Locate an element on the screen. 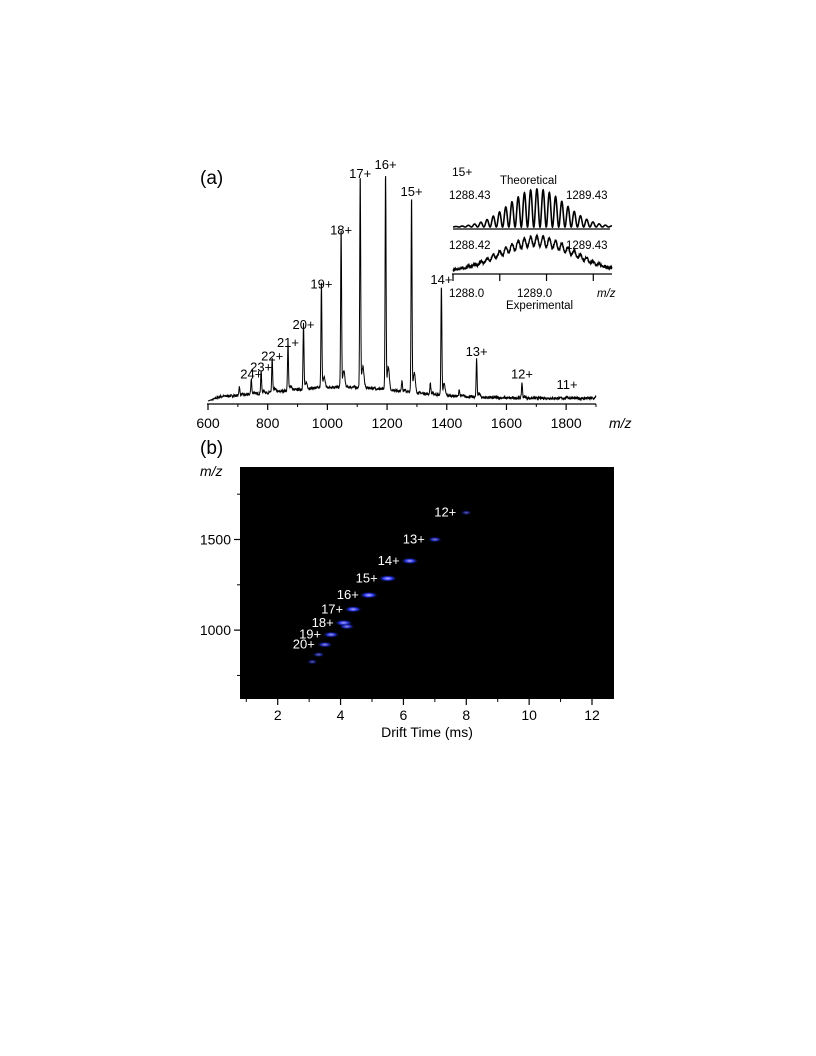 This screenshot has width=816, height=1056. panel-a-label: (a) is located at coordinates (211, 178).